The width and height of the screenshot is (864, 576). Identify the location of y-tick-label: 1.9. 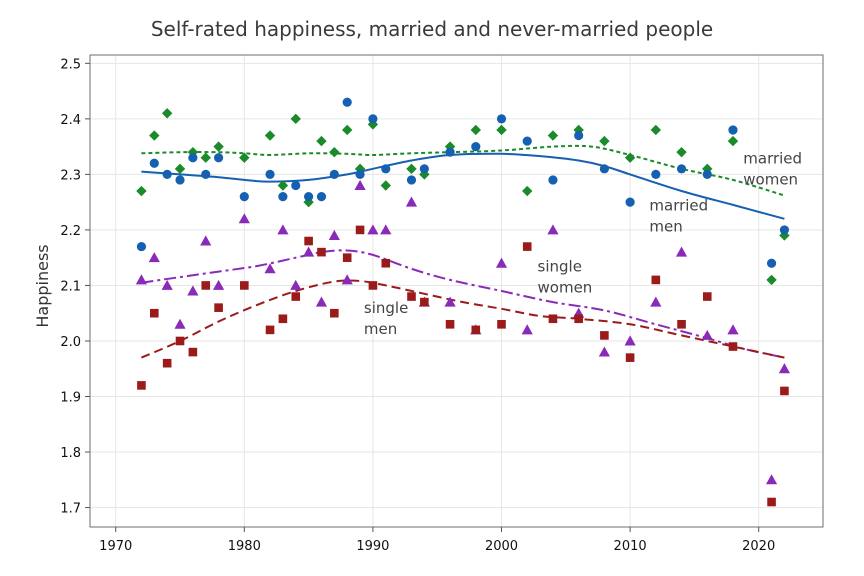
(70, 398).